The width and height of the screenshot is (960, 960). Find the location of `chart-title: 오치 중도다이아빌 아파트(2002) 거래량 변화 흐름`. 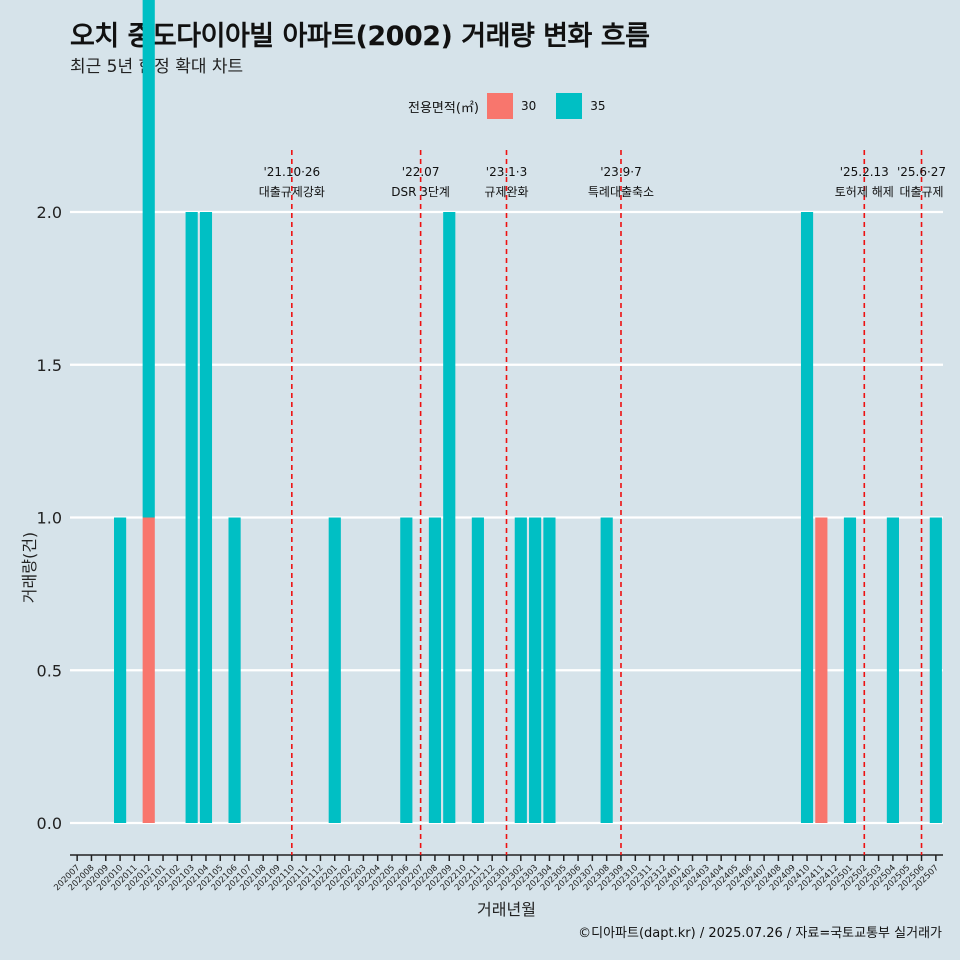

chart-title: 오치 중도다이아빌 아파트(2002) 거래량 변화 흐름 is located at coordinates (360, 36).